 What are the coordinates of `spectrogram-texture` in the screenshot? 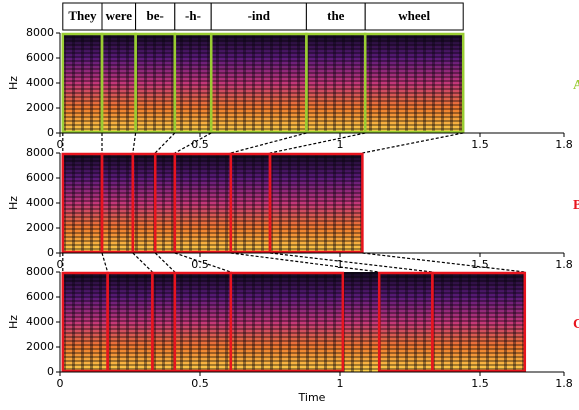 It's located at (212, 203).